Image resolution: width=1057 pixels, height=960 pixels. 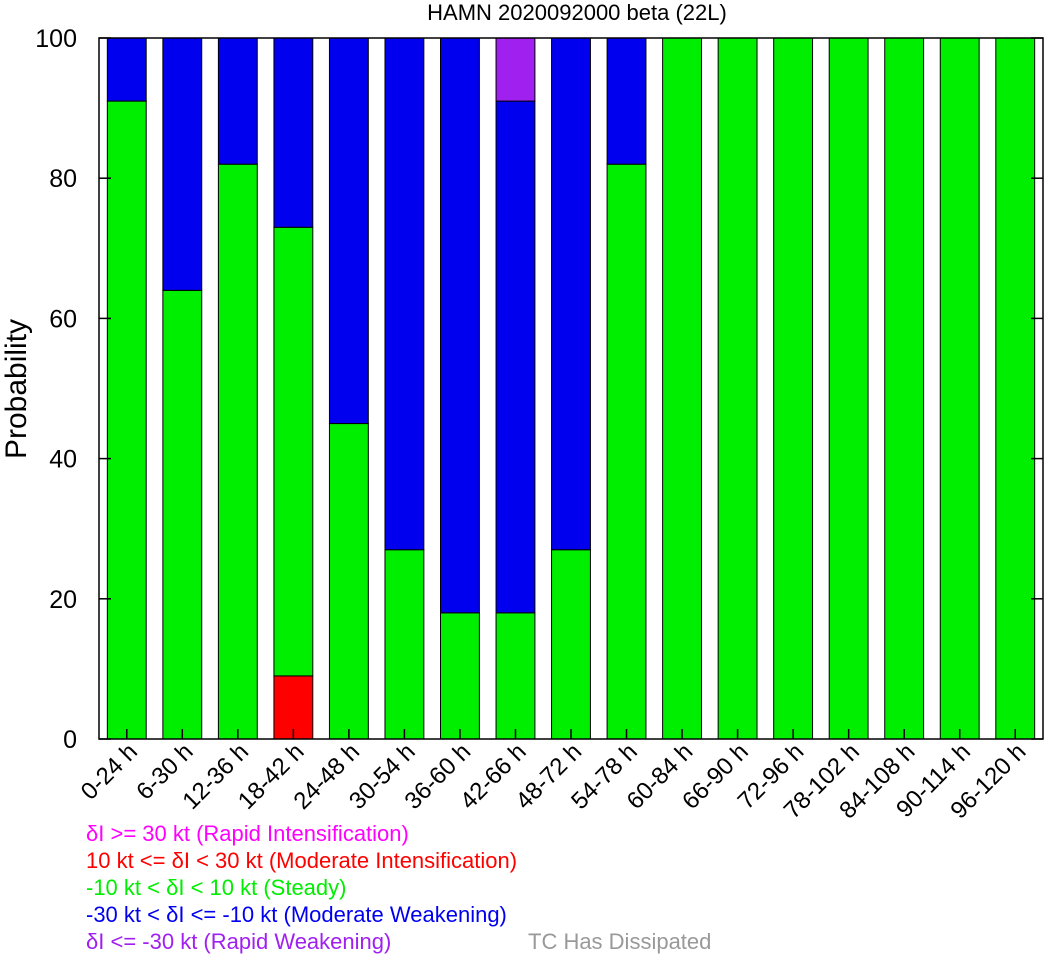 I want to click on y-tick-label: 40, so click(x=63, y=460).